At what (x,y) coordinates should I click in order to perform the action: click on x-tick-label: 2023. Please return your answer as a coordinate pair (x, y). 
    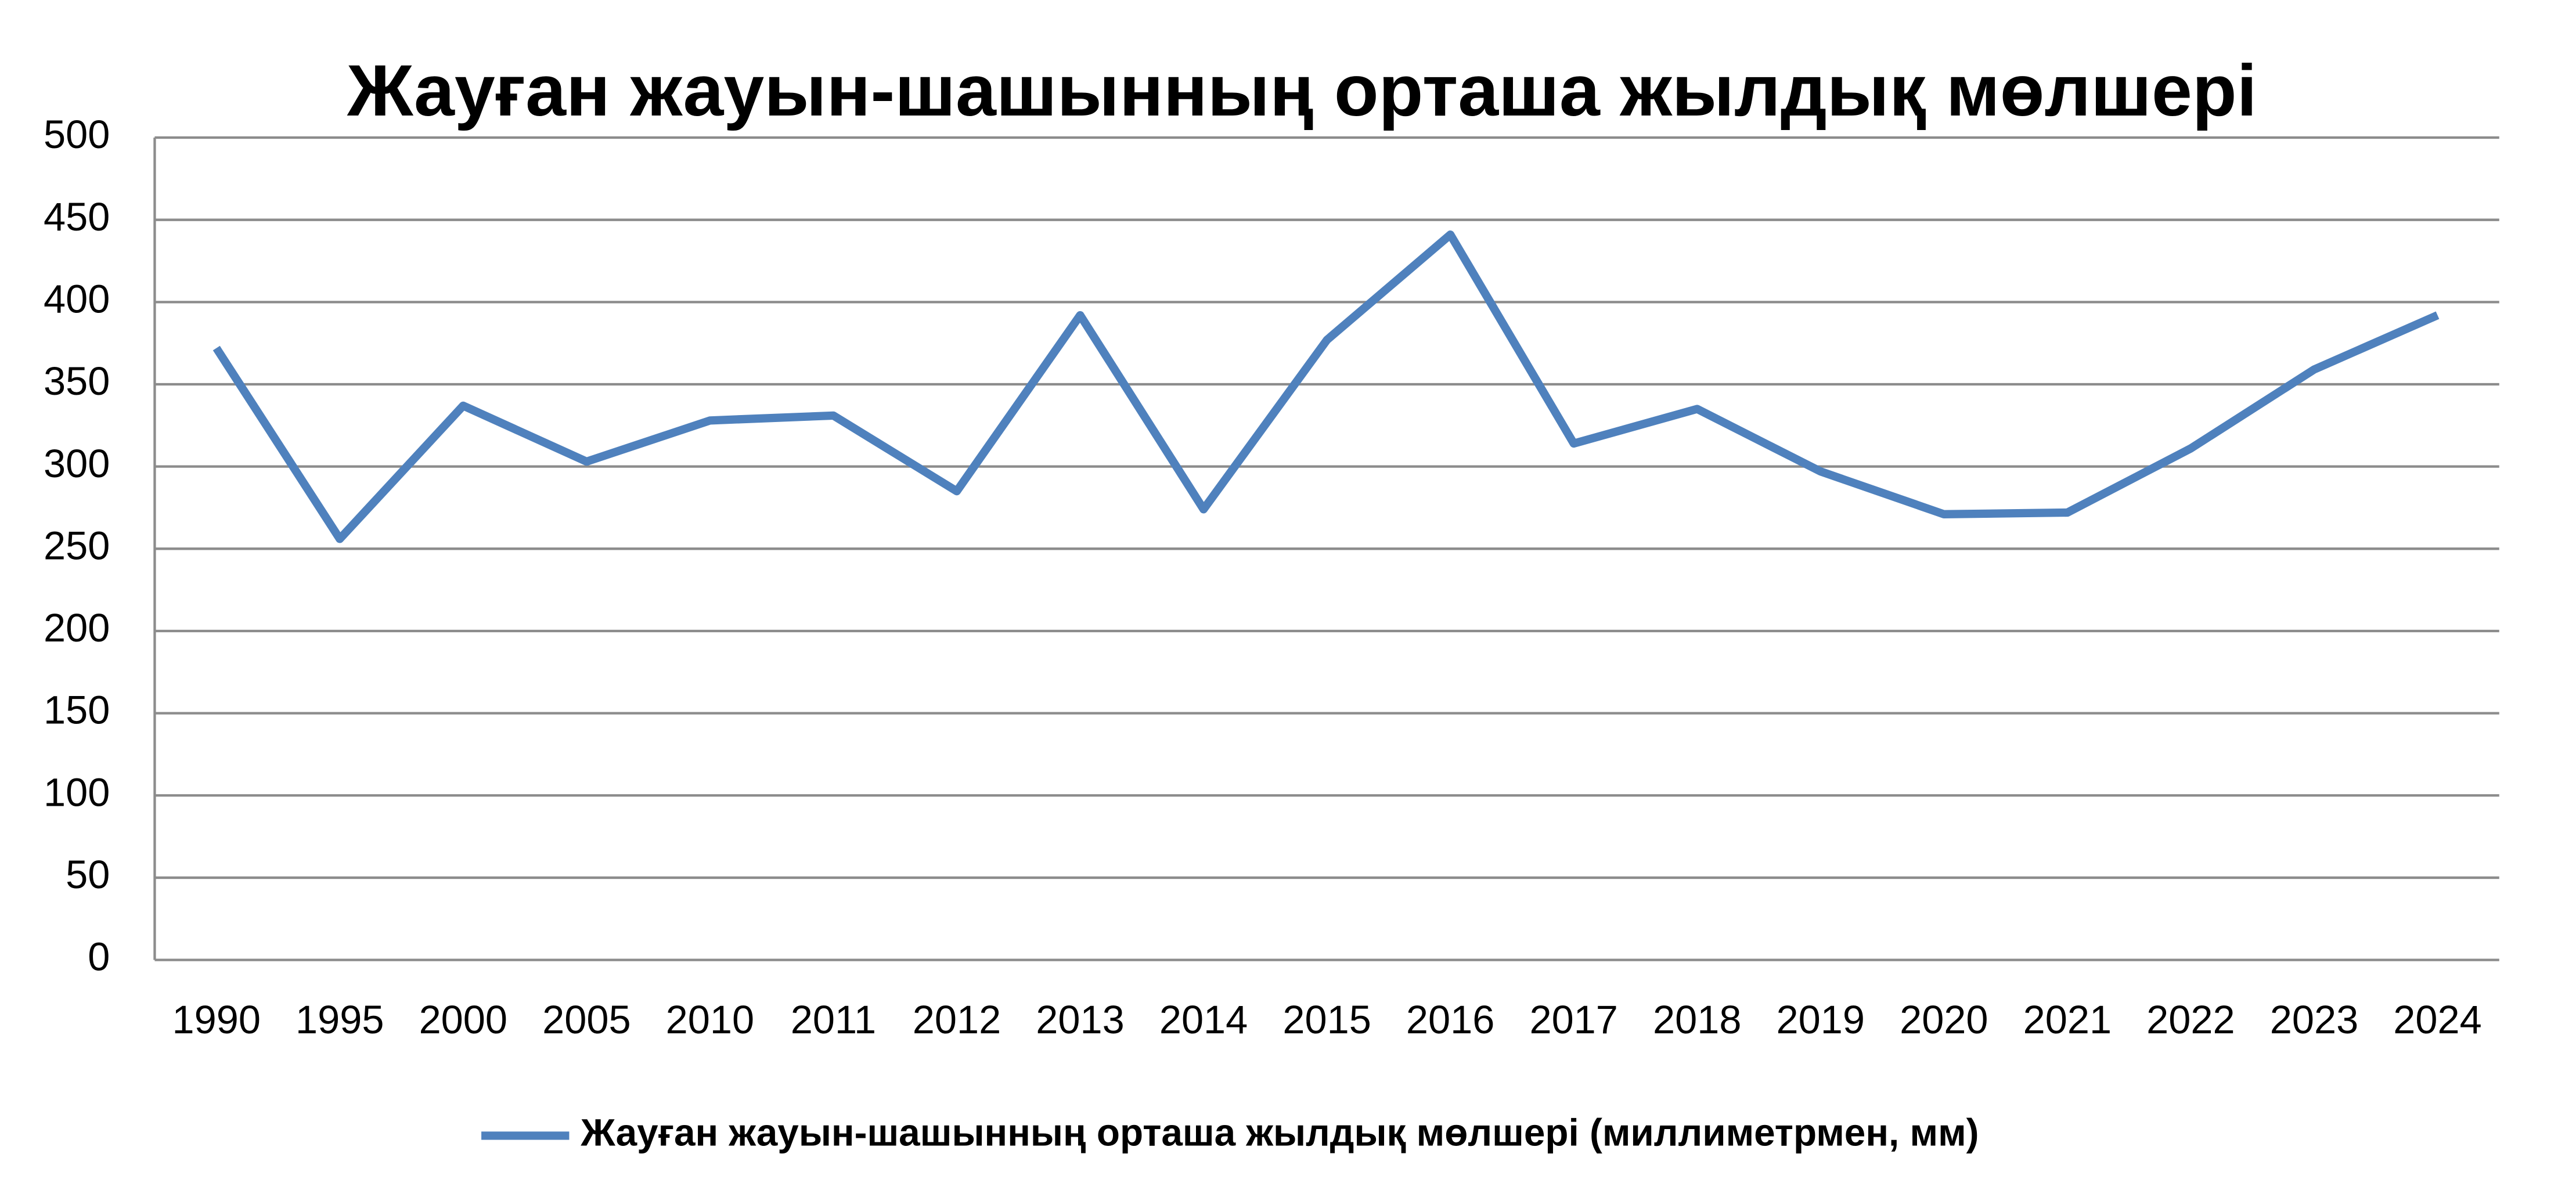
    Looking at the image, I should click on (2314, 1020).